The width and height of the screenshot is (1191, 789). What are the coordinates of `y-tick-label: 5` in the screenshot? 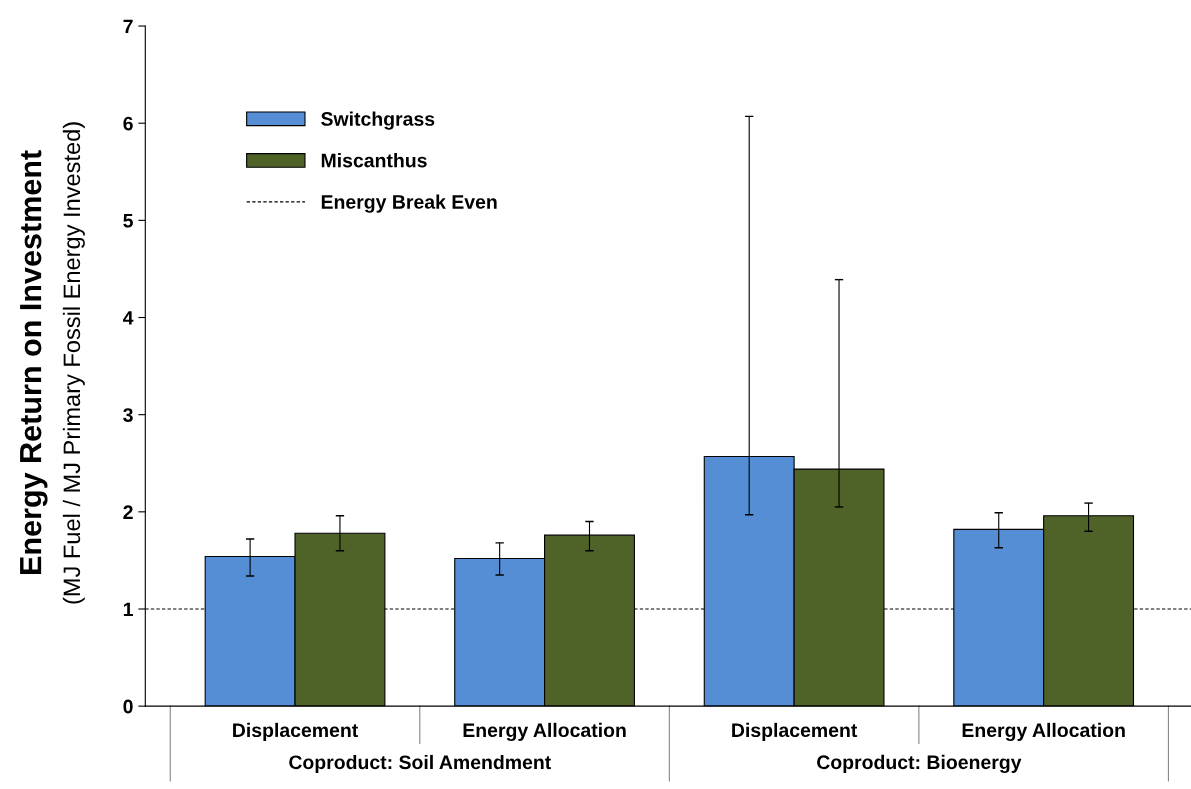 It's located at (128, 221).